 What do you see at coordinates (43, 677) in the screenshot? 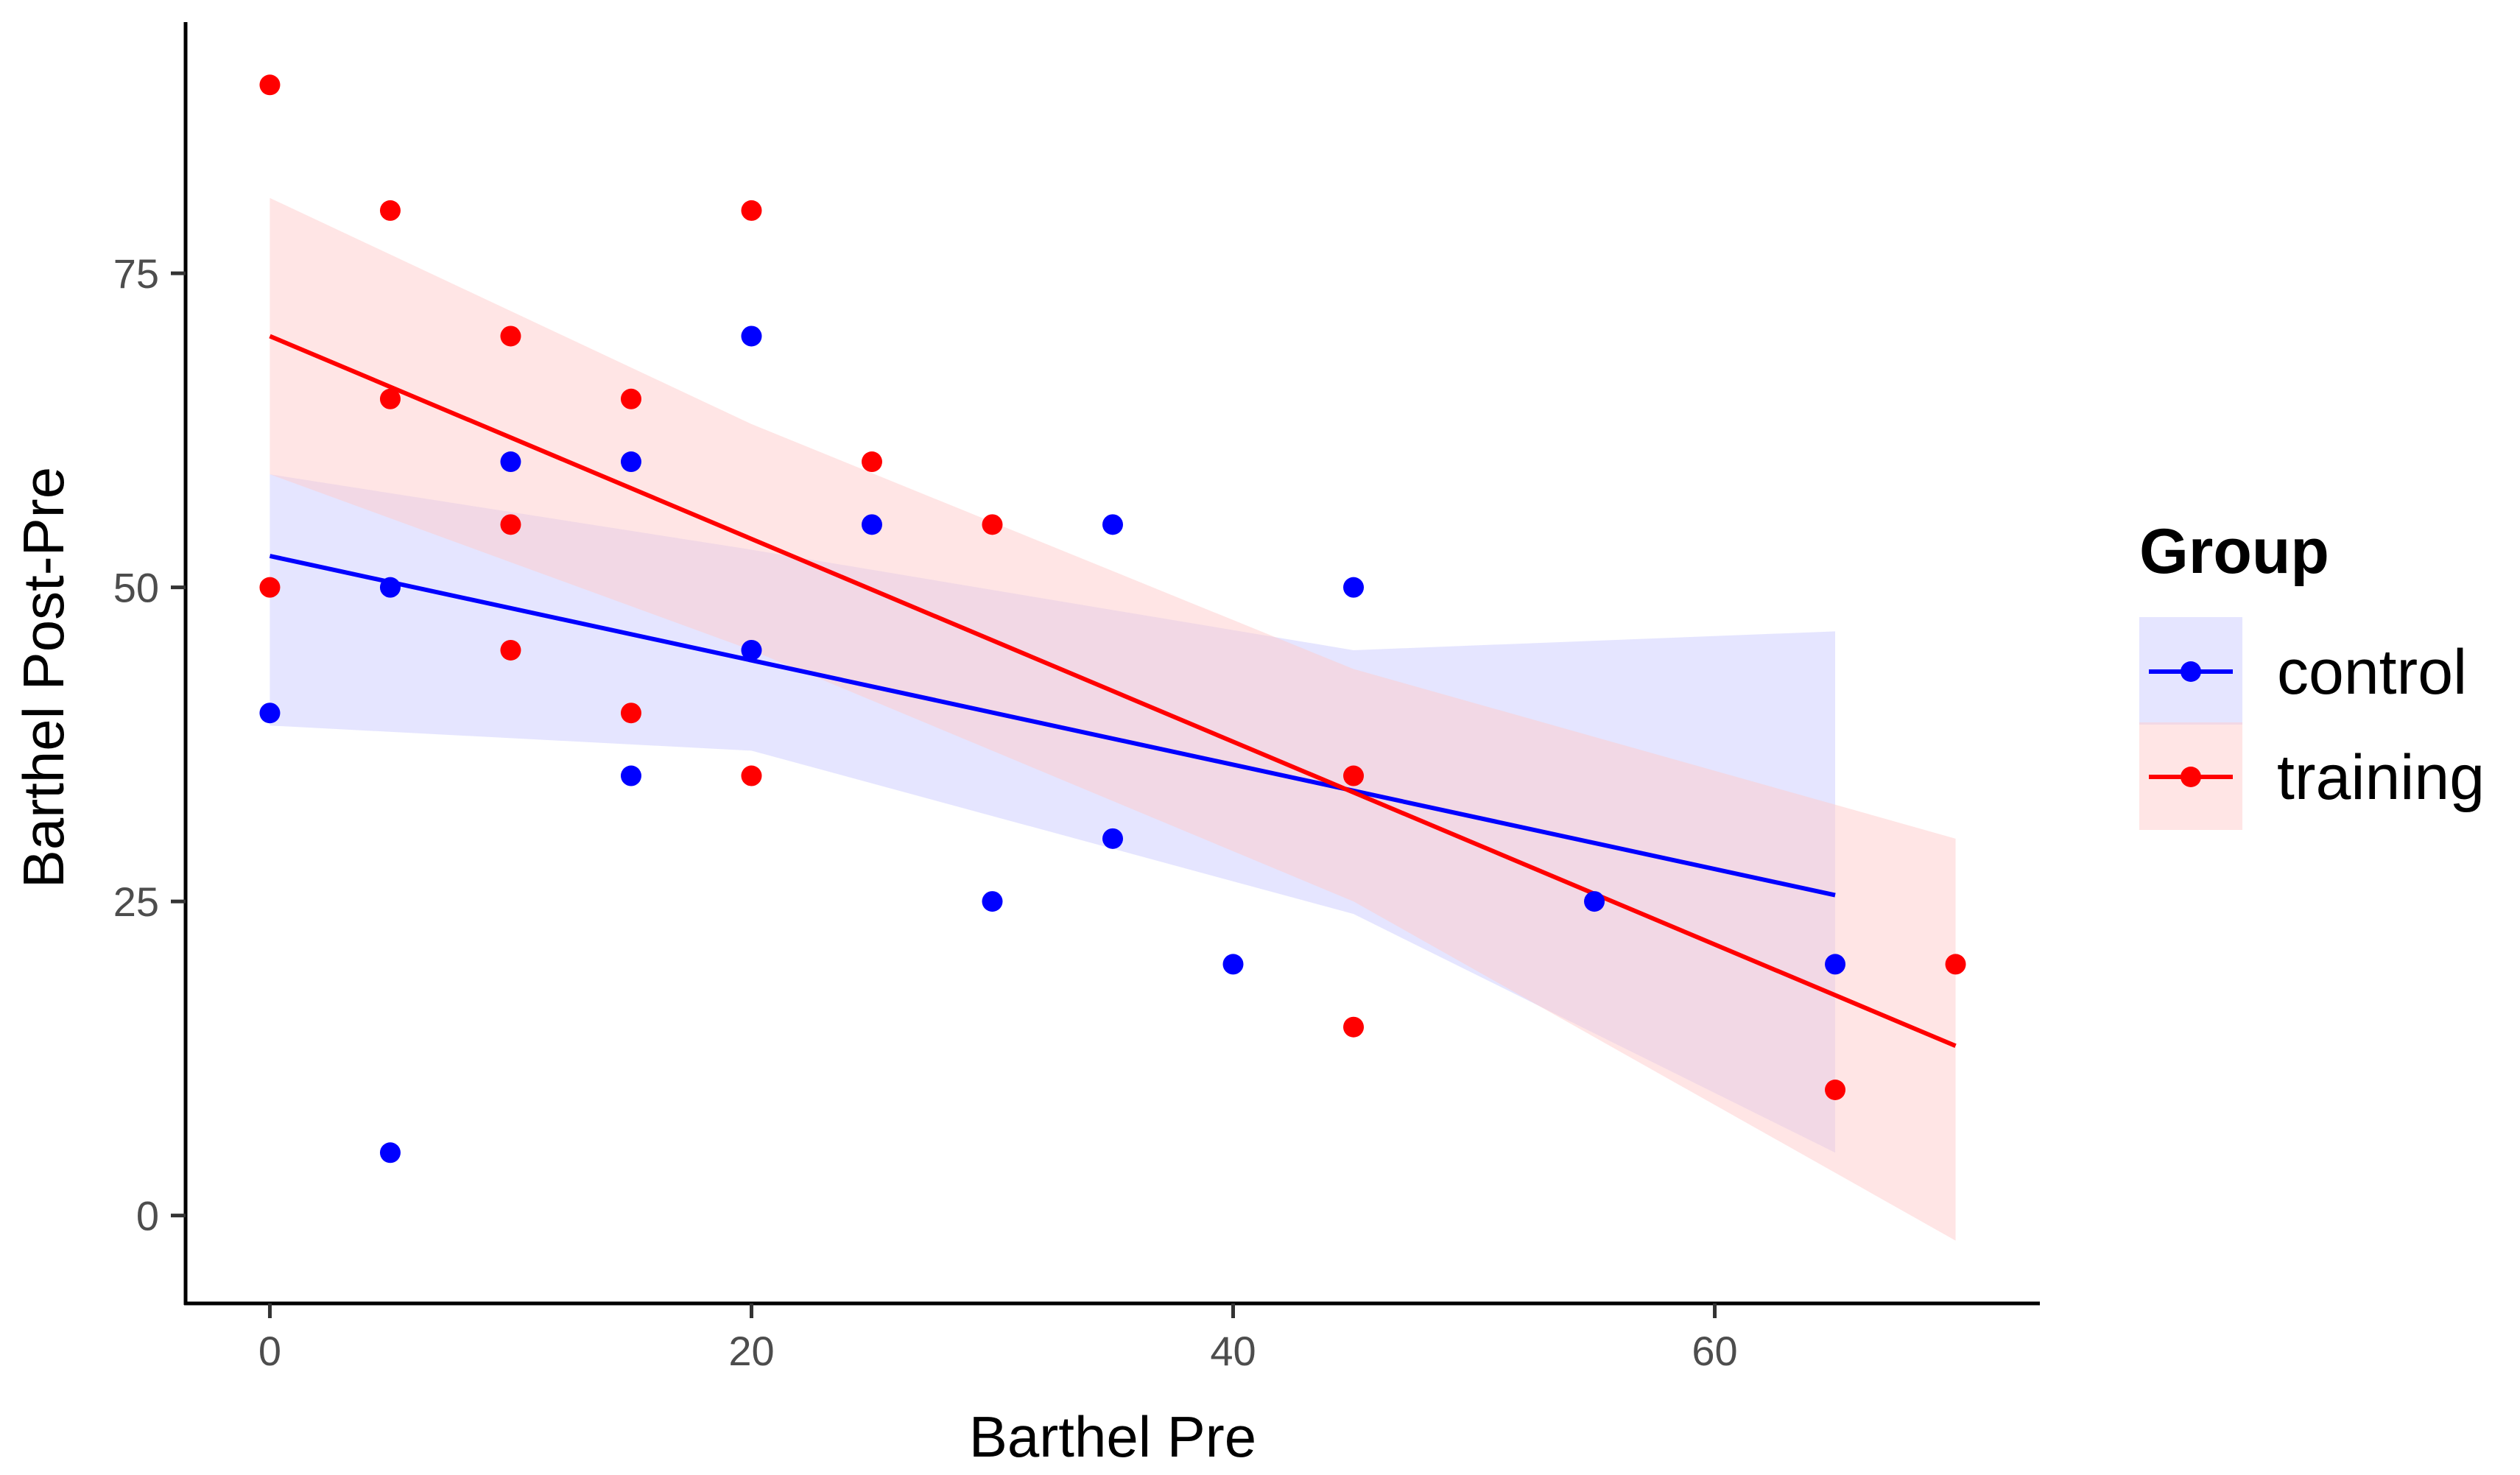
I see `y-axis-title: Barthel Post-Pre` at bounding box center [43, 677].